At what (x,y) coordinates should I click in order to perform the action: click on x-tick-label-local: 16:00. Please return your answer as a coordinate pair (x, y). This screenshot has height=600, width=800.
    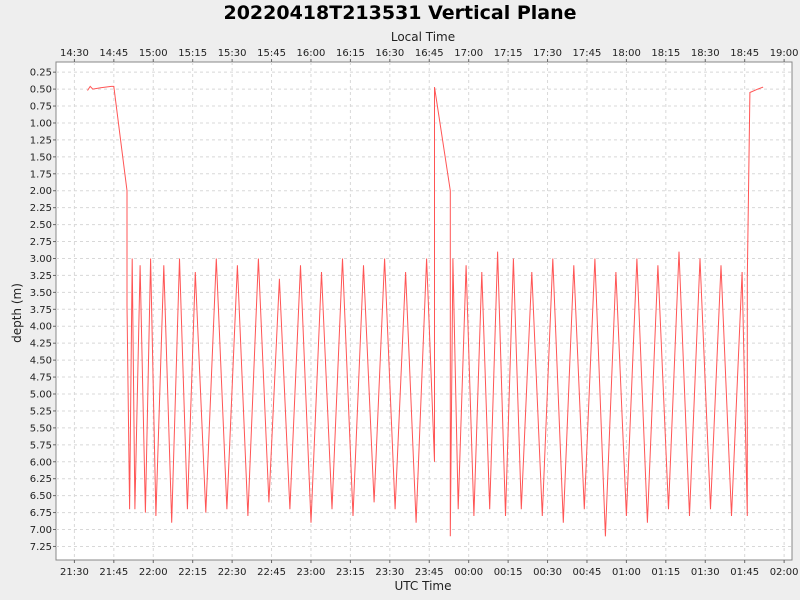
    Looking at the image, I should click on (311, 53).